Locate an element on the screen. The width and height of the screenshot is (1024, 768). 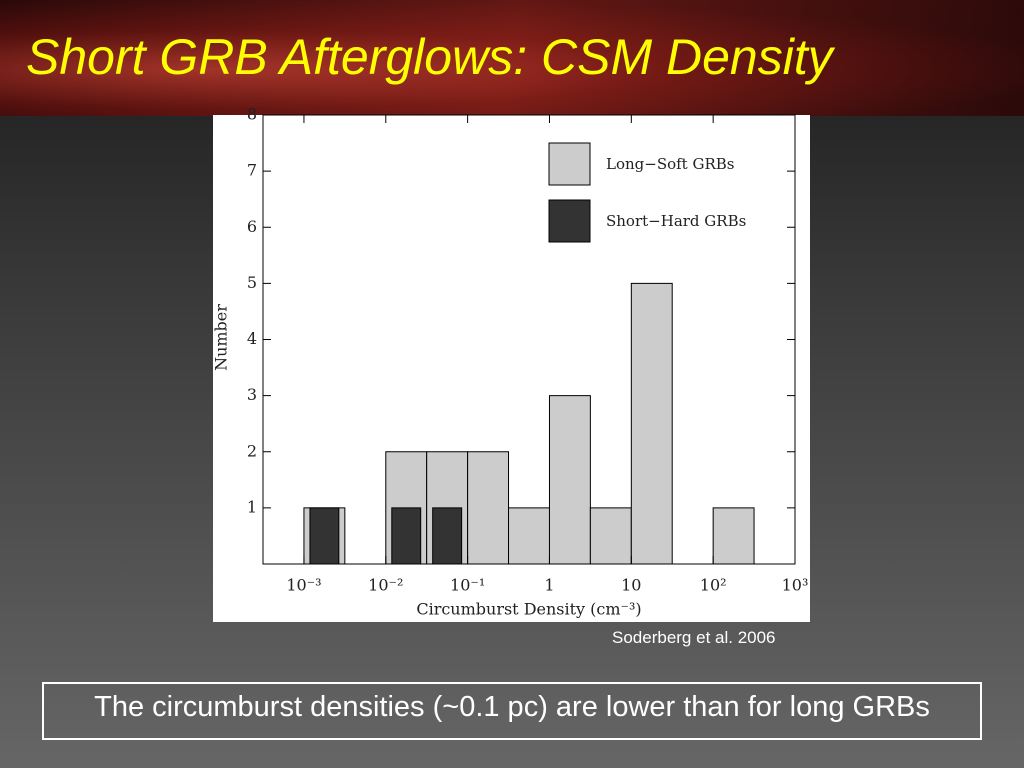
legend-label: Short−Hard GRBs is located at coordinates (676, 221).